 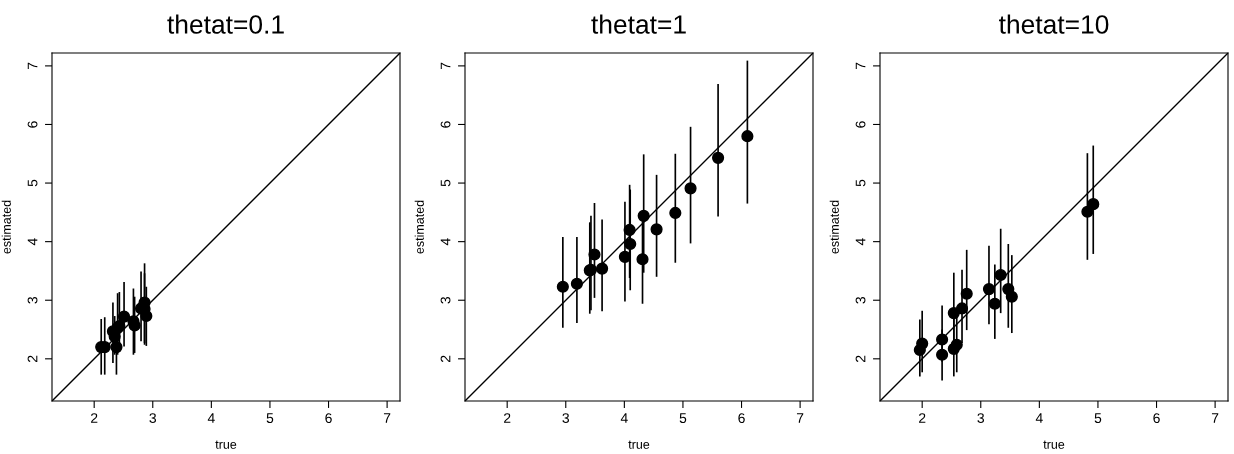 What do you see at coordinates (1054, 24) in the screenshot?
I see `chart-title: thetat=10` at bounding box center [1054, 24].